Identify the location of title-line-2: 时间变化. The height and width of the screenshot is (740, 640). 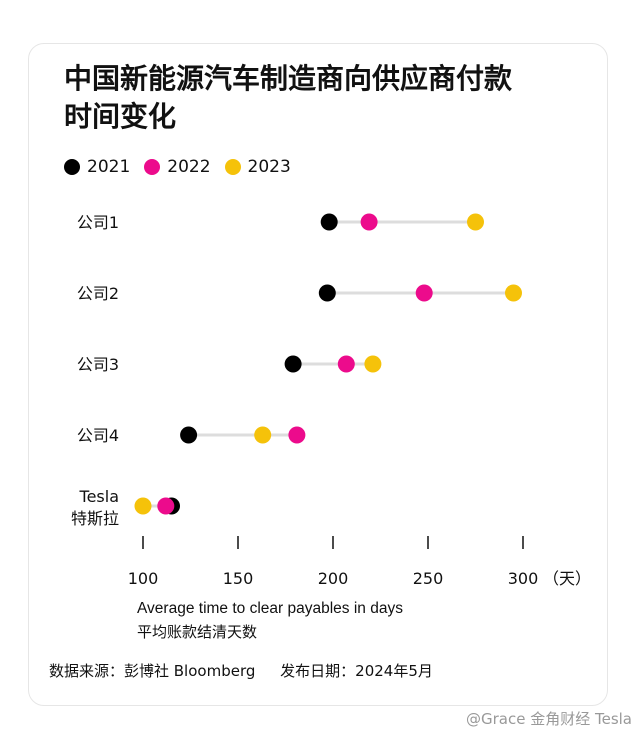
(120, 116).